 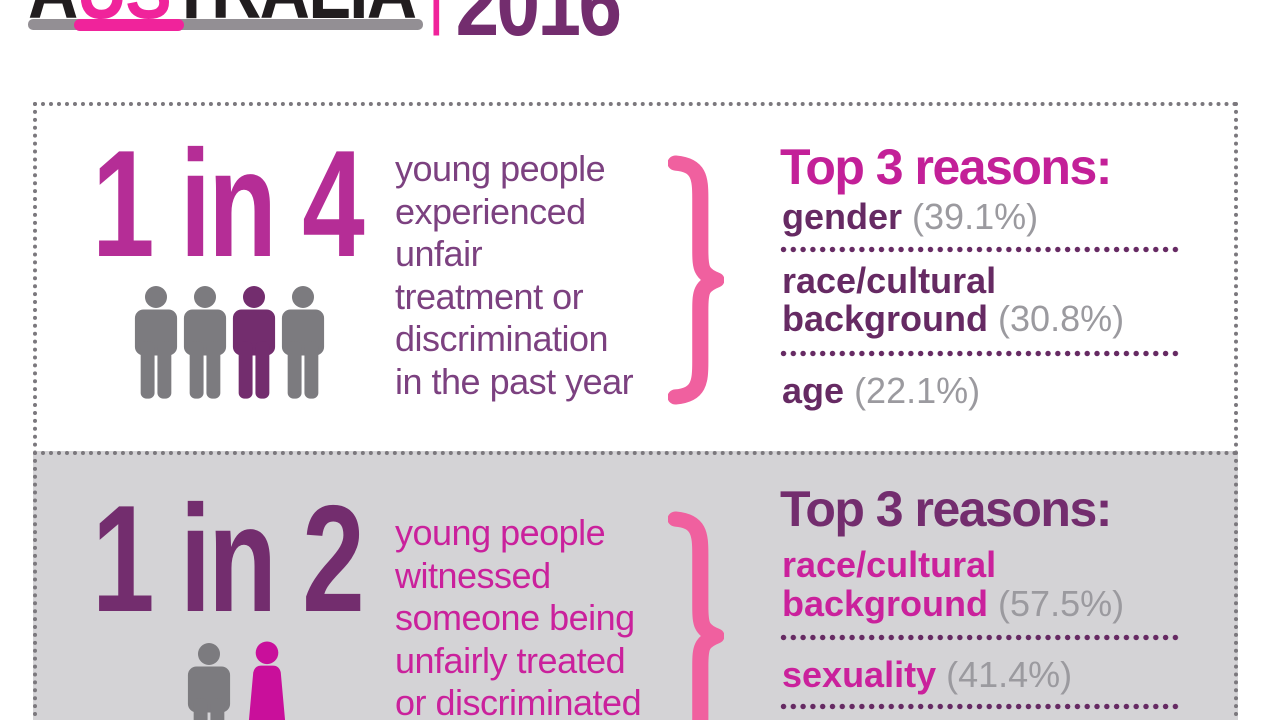 I want to click on reason-label: gender, so click(x=842, y=216).